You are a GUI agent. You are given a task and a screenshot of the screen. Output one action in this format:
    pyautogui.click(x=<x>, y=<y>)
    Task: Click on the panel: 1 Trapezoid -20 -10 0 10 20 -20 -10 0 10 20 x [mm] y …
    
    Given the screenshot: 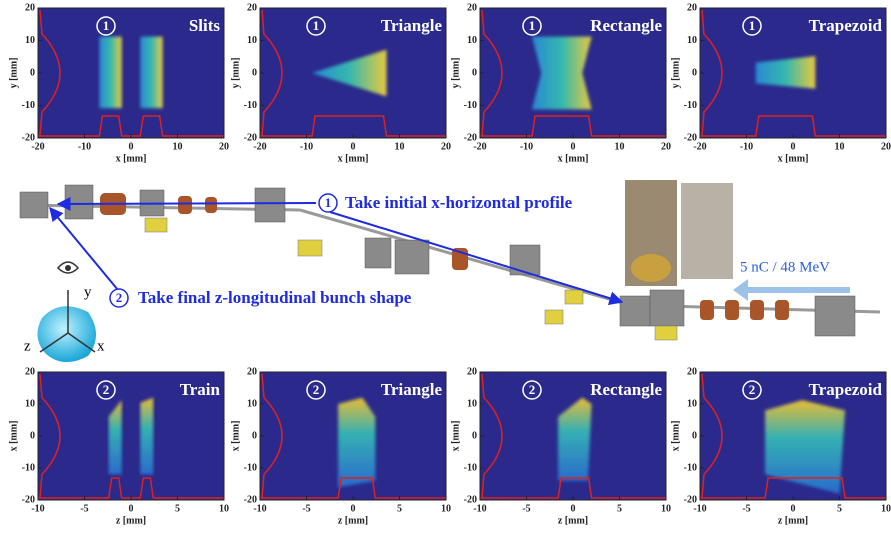 What is the action you would take?
    pyautogui.click(x=780, y=83)
    